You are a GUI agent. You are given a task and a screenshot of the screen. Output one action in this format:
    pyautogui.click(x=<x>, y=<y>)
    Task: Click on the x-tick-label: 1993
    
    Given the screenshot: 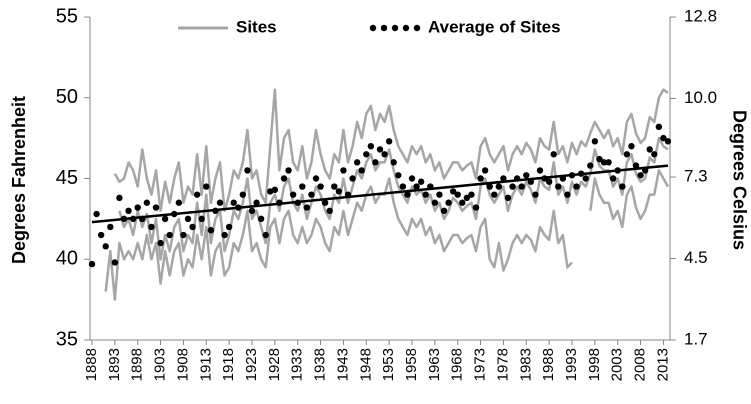 What is the action you would take?
    pyautogui.click(x=571, y=364)
    